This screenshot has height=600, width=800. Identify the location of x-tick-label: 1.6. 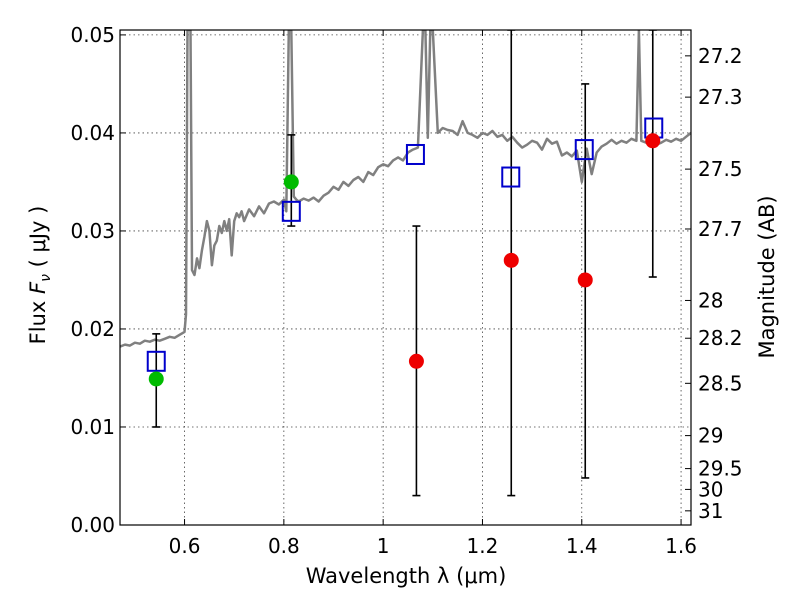
(681, 546).